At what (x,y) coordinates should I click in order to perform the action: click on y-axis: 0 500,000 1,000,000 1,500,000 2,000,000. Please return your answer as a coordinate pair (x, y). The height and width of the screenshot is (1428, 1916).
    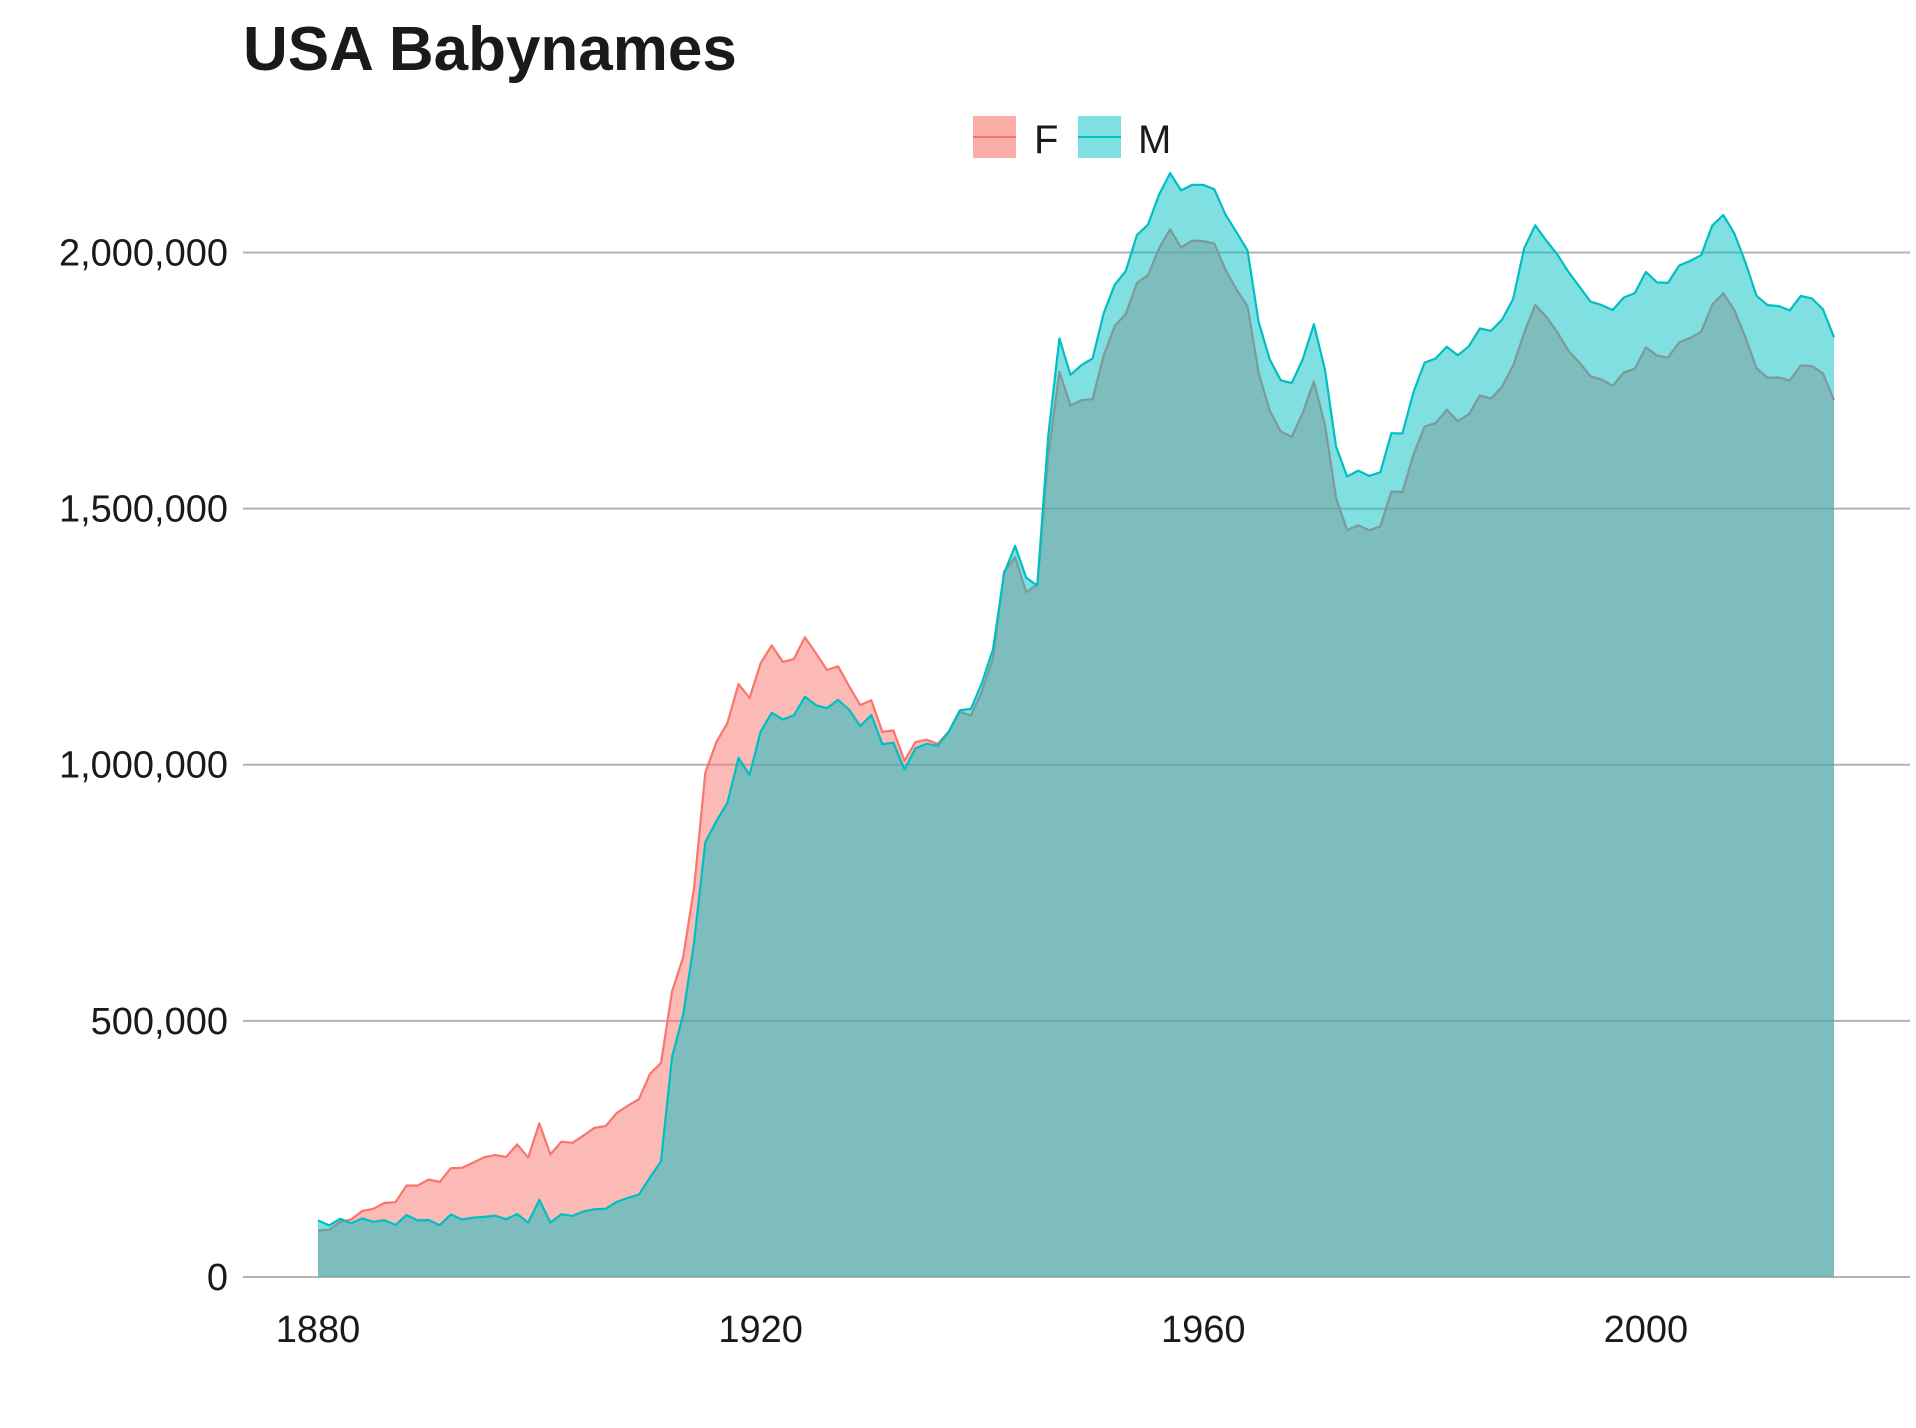
    Looking at the image, I should click on (143, 765).